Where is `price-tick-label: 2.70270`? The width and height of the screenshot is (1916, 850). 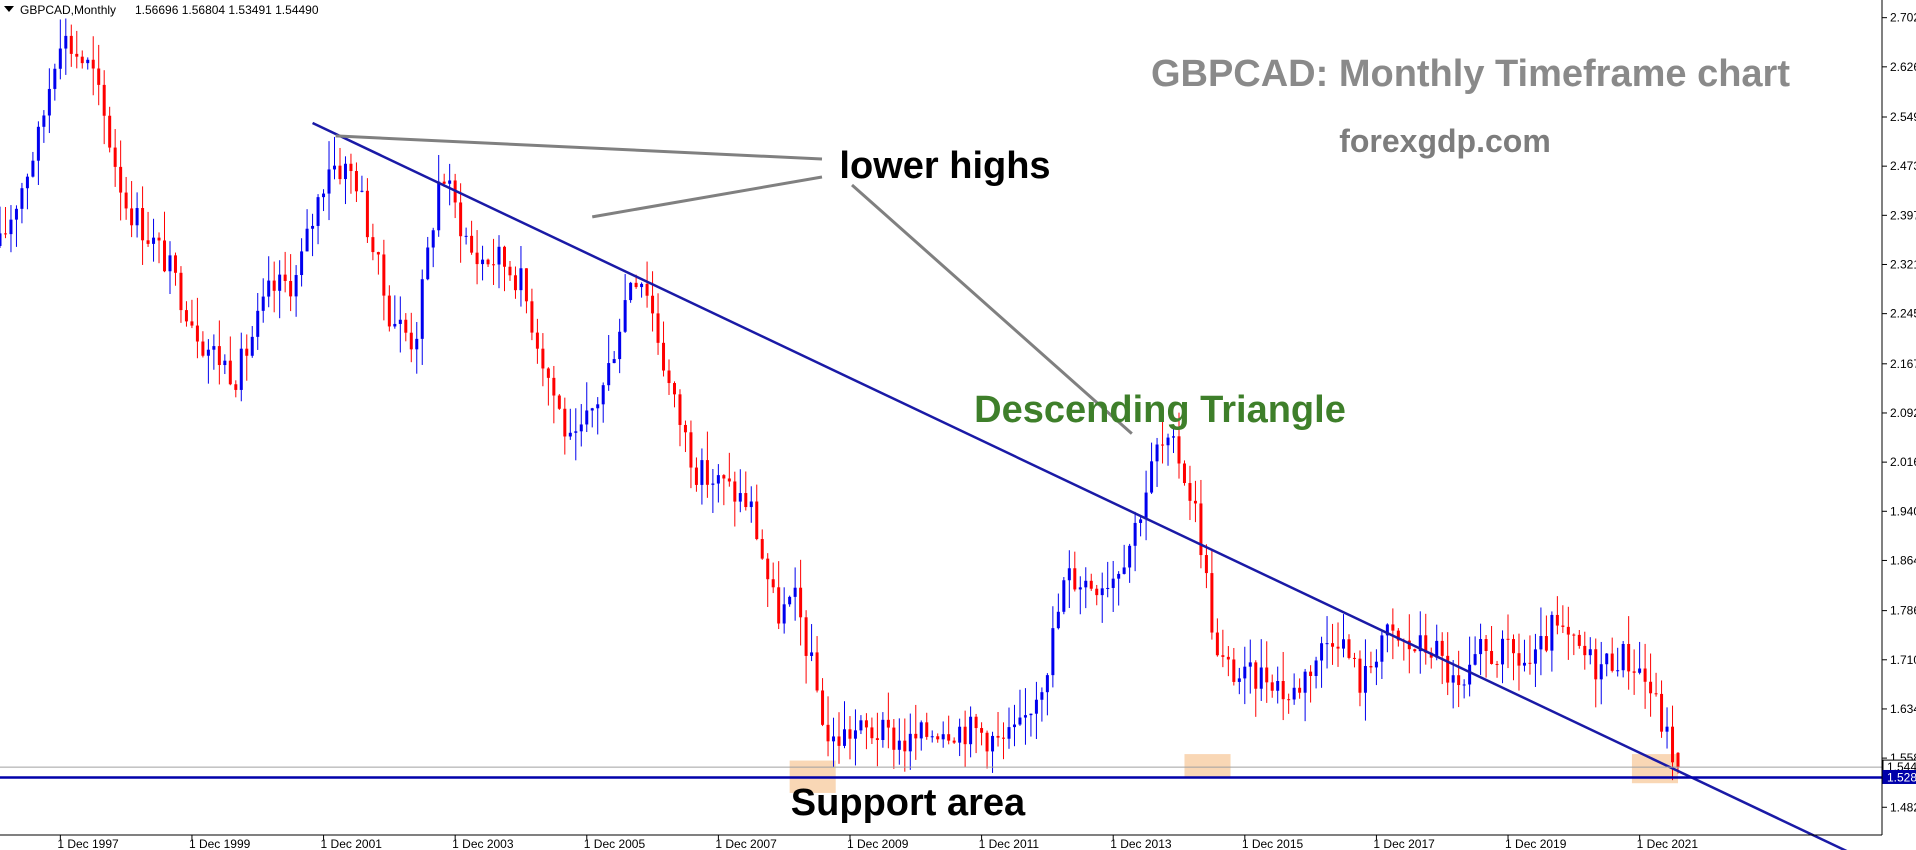
price-tick-label: 2.70270 is located at coordinates (1903, 18).